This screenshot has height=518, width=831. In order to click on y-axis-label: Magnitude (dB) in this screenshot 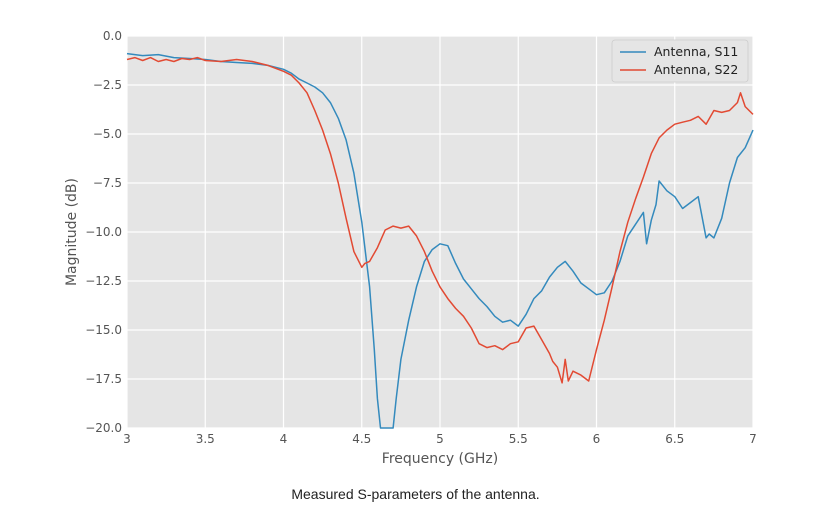, I will do `click(72, 232)`.